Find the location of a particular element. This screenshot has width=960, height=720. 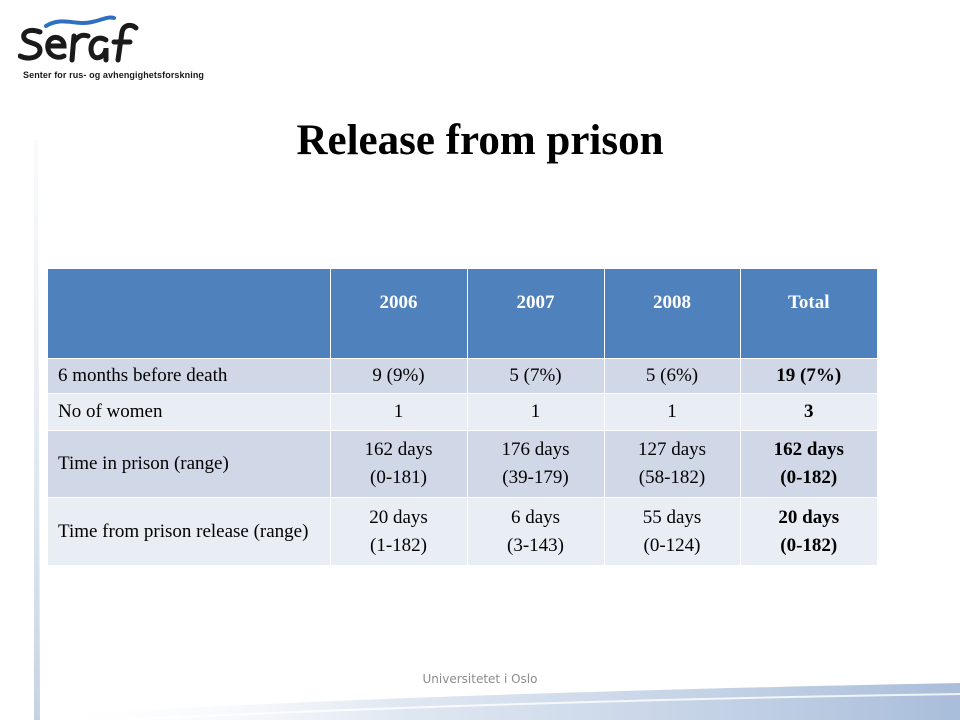

table-cell-total: 162 days (0-182) is located at coordinates (808, 464).